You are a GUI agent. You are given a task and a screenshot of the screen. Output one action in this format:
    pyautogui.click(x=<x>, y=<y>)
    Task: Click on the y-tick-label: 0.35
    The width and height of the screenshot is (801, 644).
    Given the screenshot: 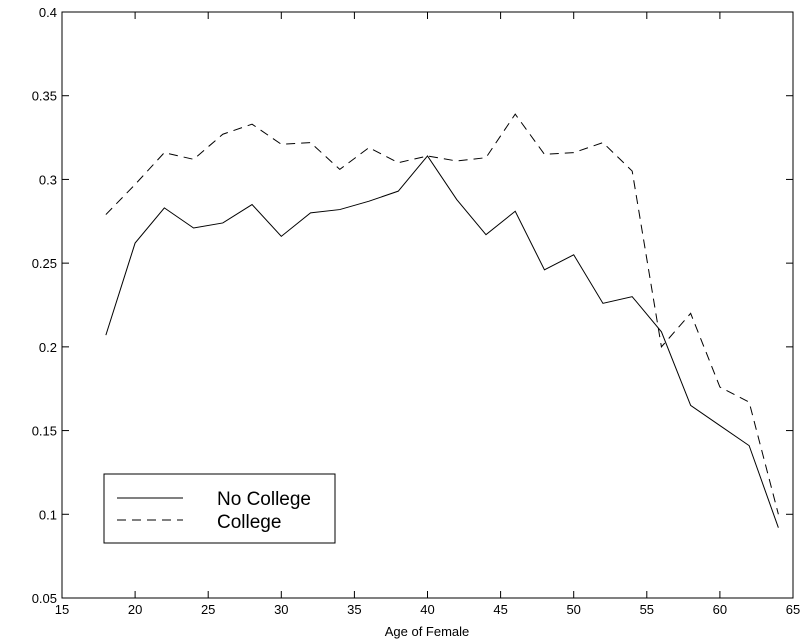 What is the action you would take?
    pyautogui.click(x=44, y=96)
    